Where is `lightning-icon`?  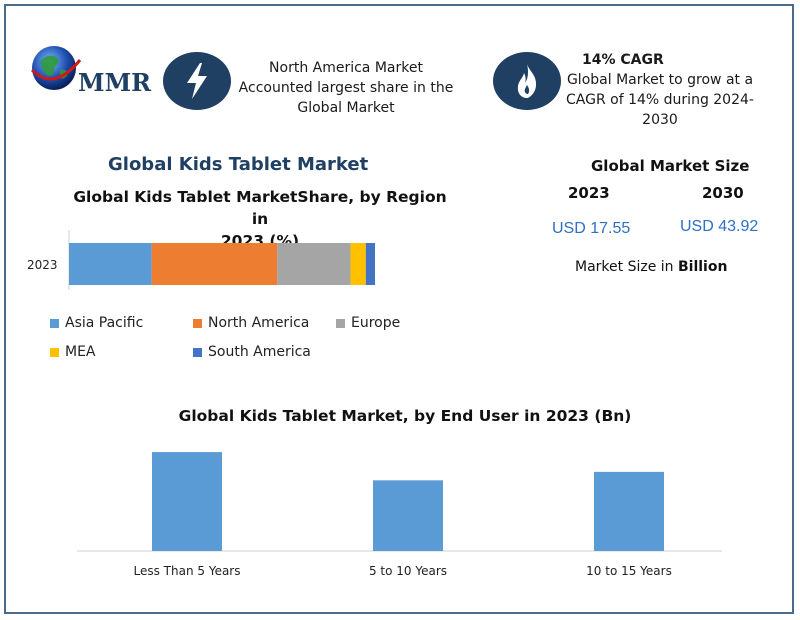
lightning-icon is located at coordinates (197, 81).